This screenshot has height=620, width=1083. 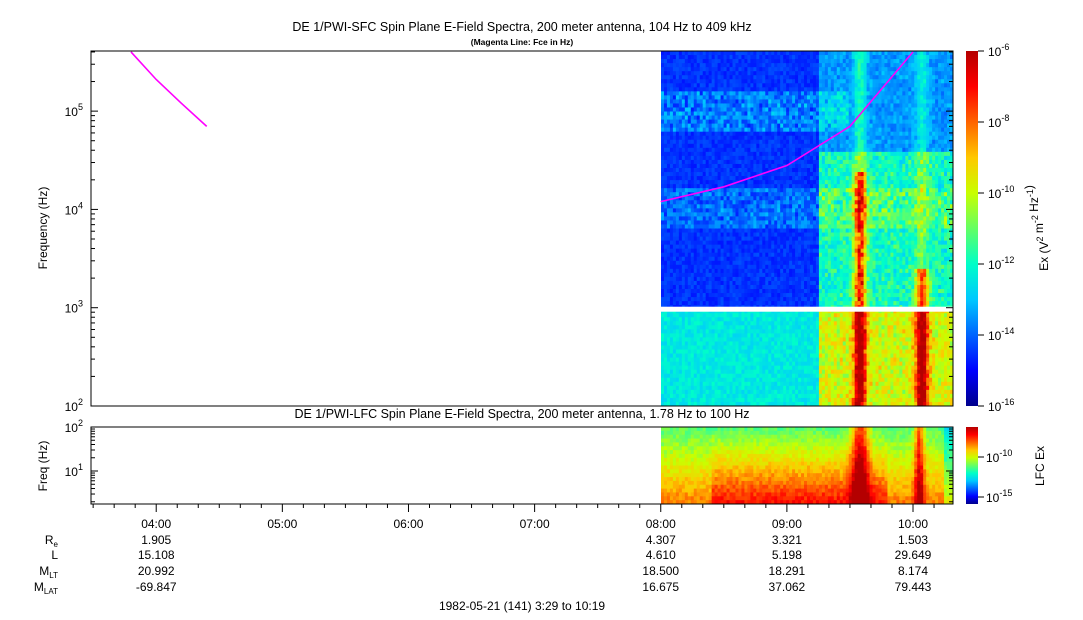 What do you see at coordinates (74, 405) in the screenshot?
I see `top-y-tick-label: 10²` at bounding box center [74, 405].